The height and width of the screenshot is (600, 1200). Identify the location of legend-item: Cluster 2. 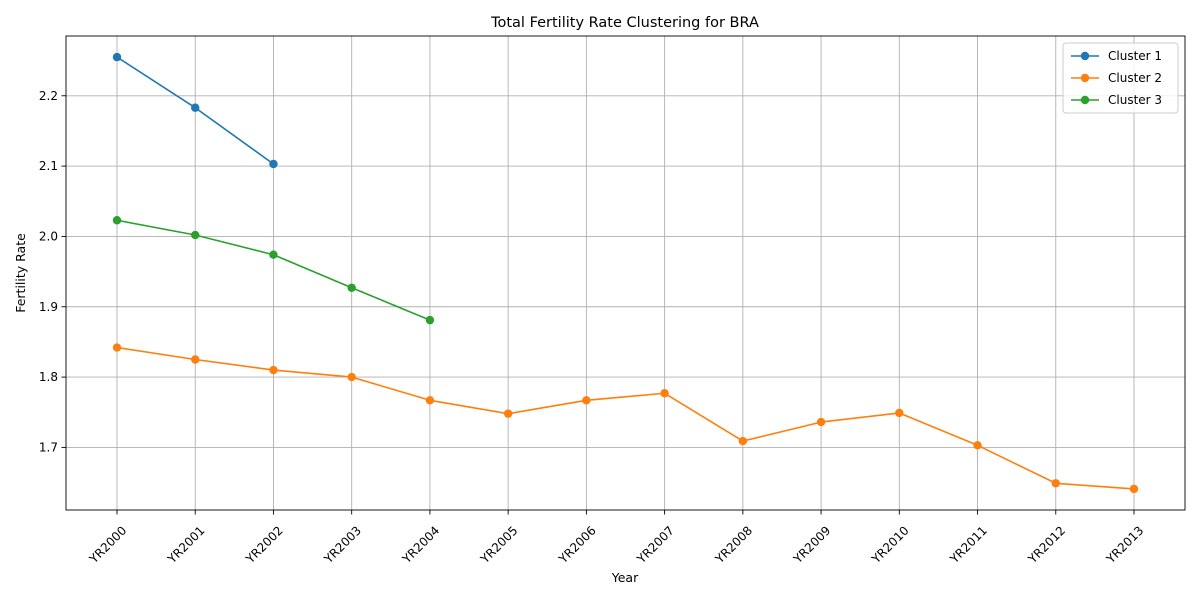
(1116, 78).